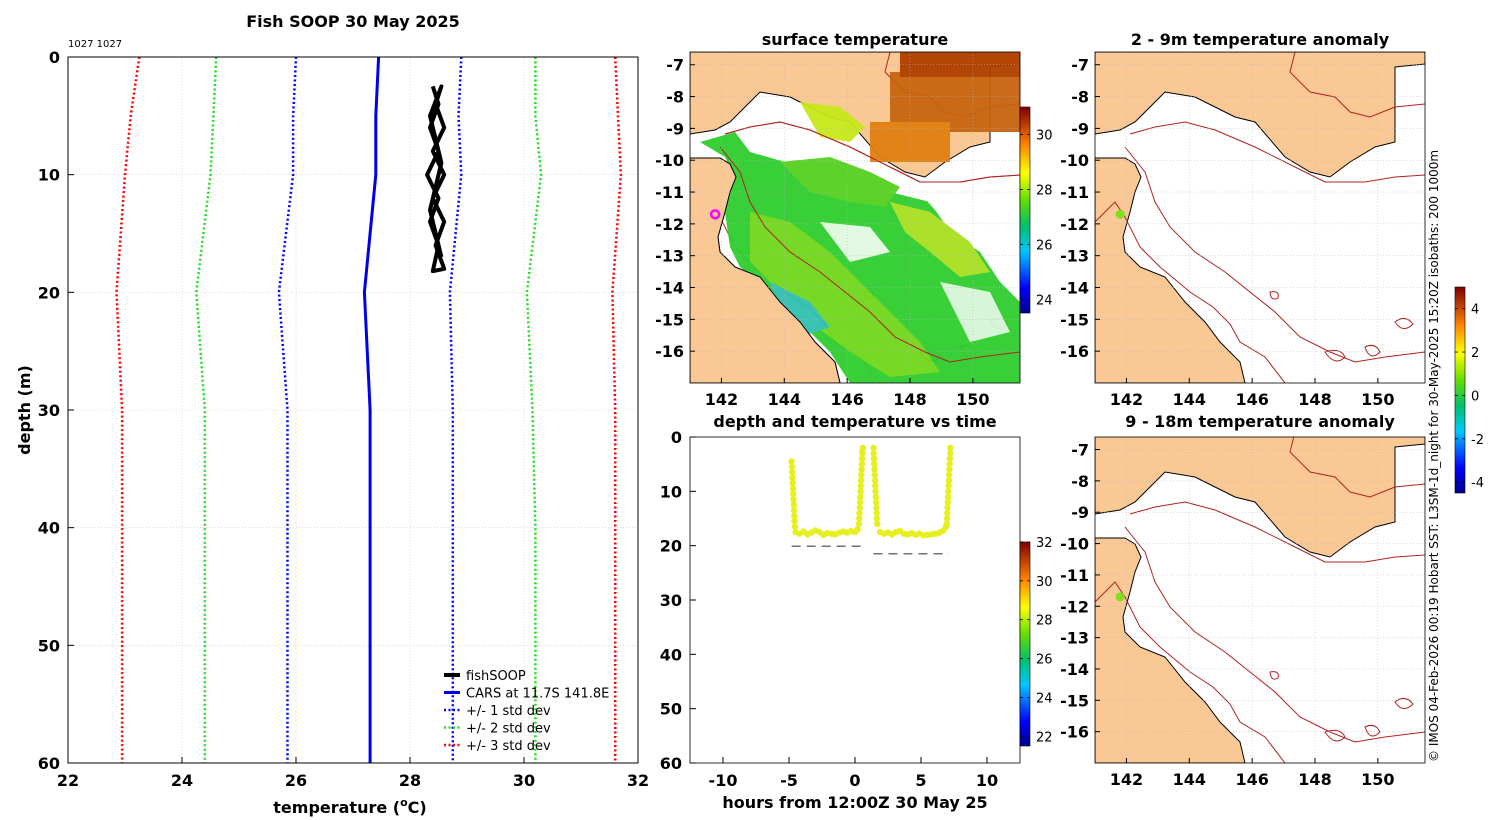 The image size is (1500, 820). I want to click on colorbar-tick-label: 30, so click(1044, 582).